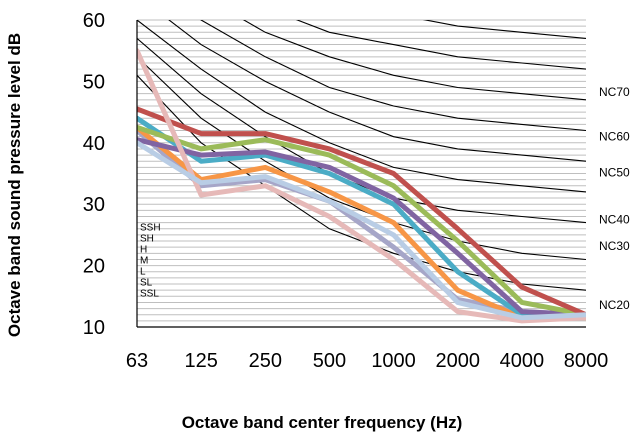 Image resolution: width=636 pixels, height=439 pixels. I want to click on y-tick-label: 50, so click(94, 82).